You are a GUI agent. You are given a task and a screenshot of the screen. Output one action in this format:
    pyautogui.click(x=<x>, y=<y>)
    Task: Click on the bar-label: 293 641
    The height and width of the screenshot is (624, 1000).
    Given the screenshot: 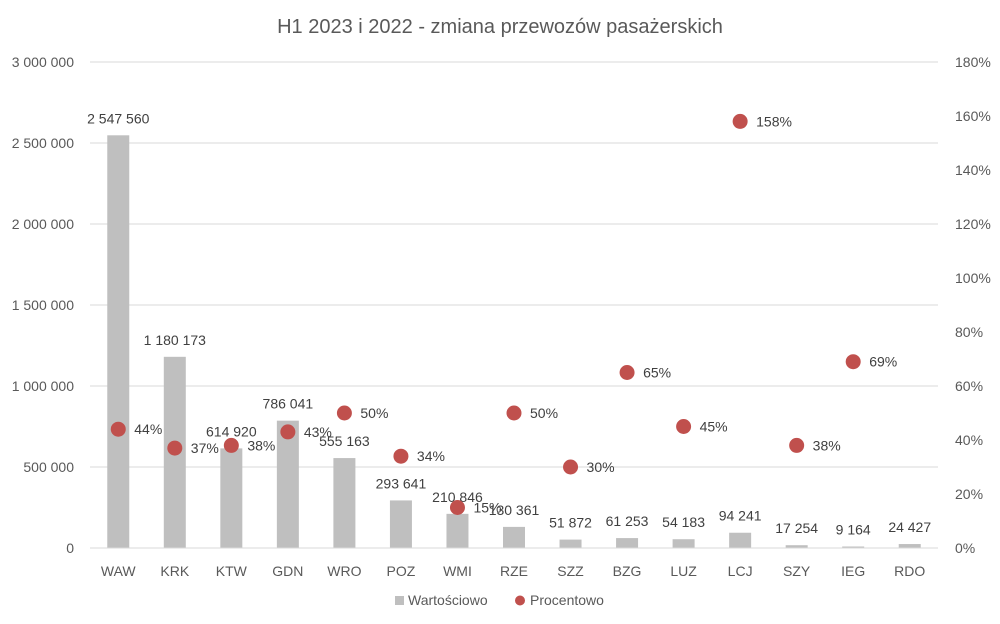 What is the action you would take?
    pyautogui.click(x=401, y=483)
    